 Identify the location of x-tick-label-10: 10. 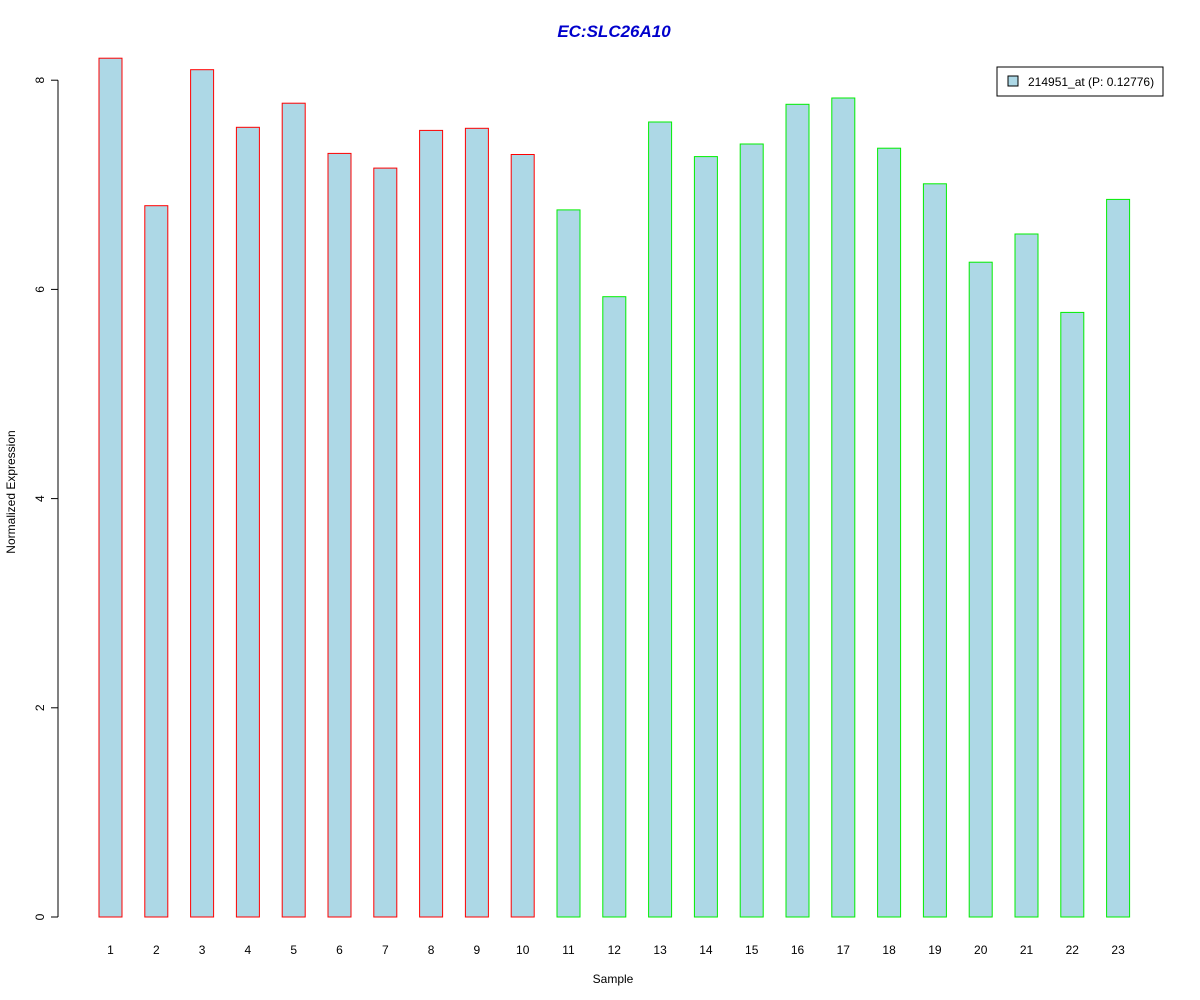
(523, 950).